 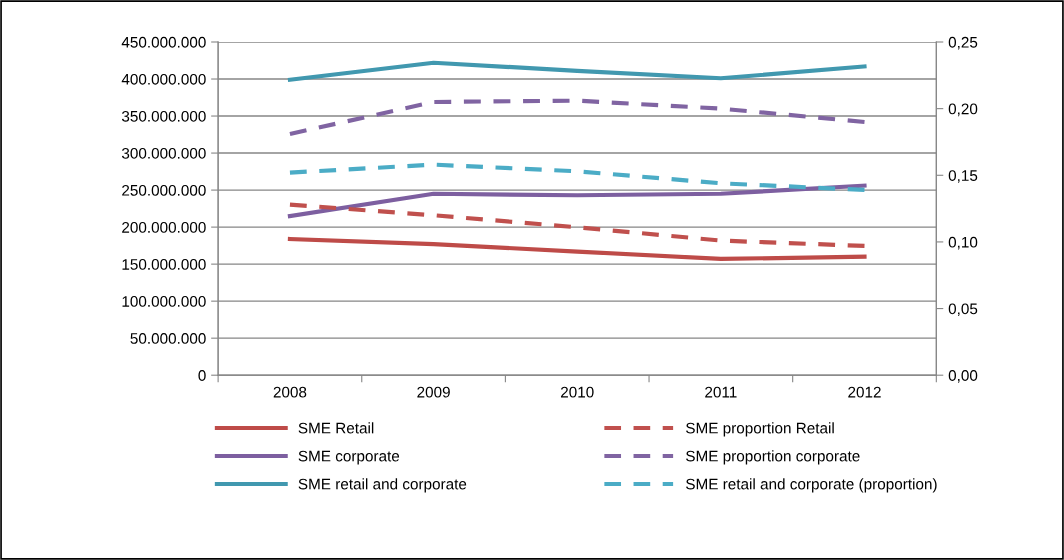 What do you see at coordinates (164, 301) in the screenshot?
I see `y-tick-label: 100.000.000` at bounding box center [164, 301].